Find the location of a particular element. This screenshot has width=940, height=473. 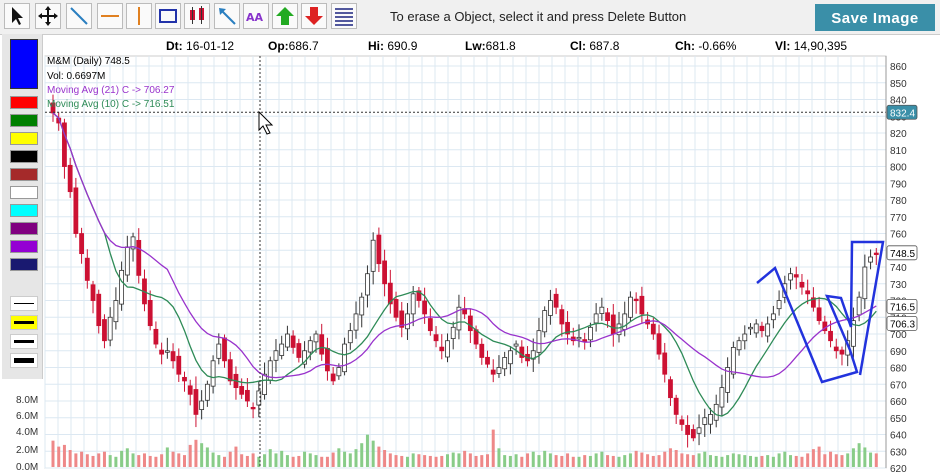

volume-tick-label: 4.0M is located at coordinates (27, 432).